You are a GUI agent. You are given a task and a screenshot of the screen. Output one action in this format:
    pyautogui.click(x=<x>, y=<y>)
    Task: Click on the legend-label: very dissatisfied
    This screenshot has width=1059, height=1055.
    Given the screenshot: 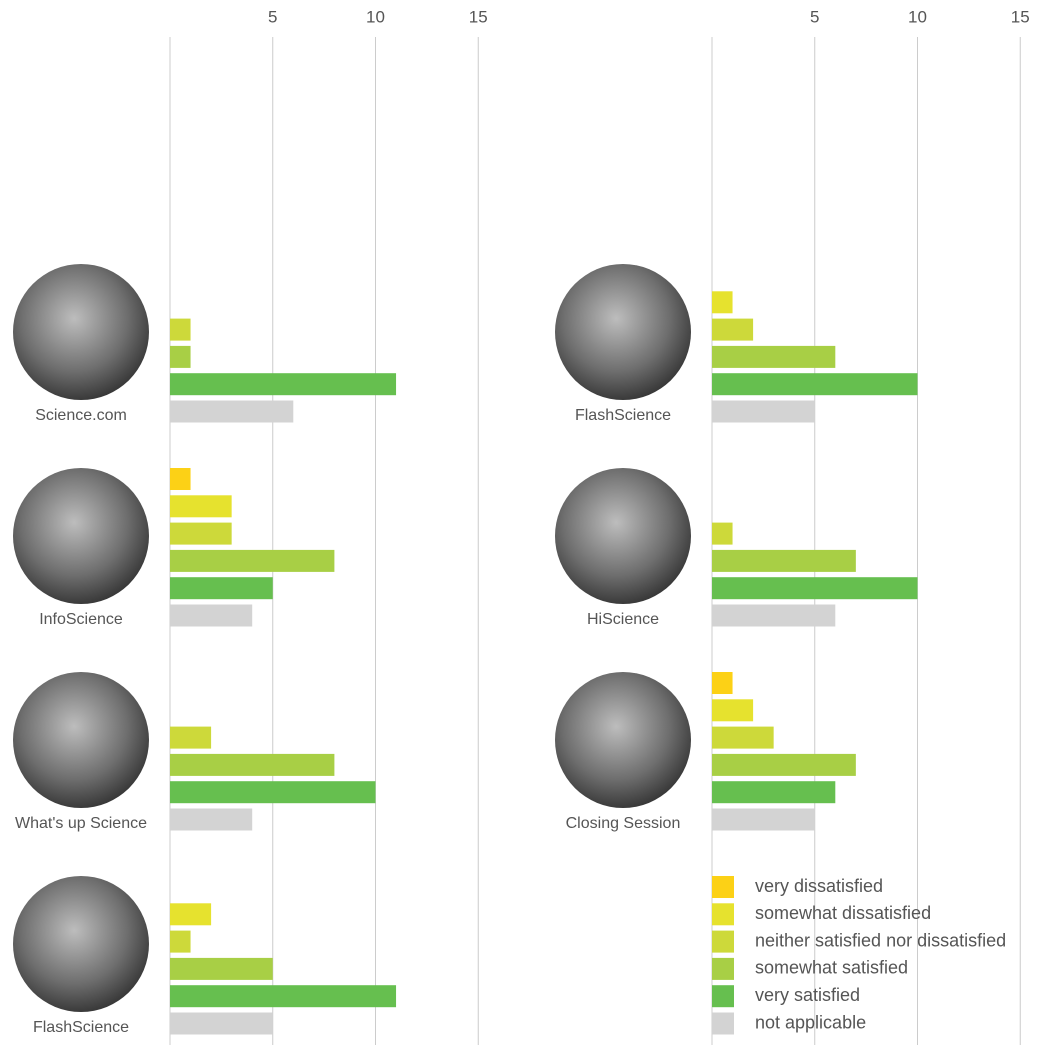 What is the action you would take?
    pyautogui.click(x=819, y=886)
    